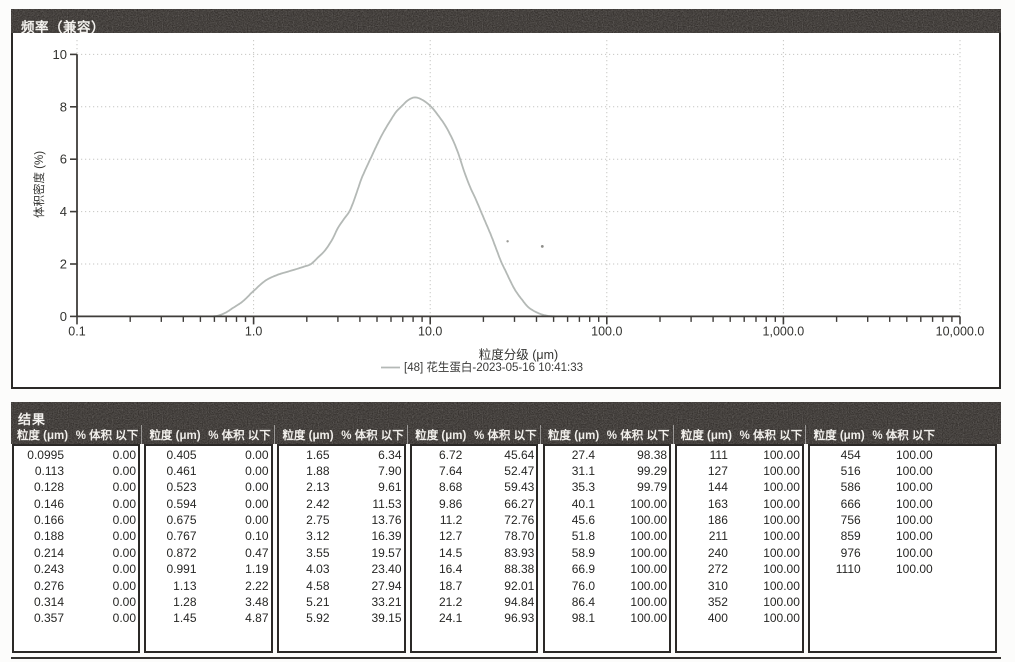 Image resolution: width=1015 pixels, height=662 pixels. Describe the element at coordinates (493, 367) in the screenshot. I see `svg-text: [48] 花生蛋白-2023-05-16 10:41:33` at that location.